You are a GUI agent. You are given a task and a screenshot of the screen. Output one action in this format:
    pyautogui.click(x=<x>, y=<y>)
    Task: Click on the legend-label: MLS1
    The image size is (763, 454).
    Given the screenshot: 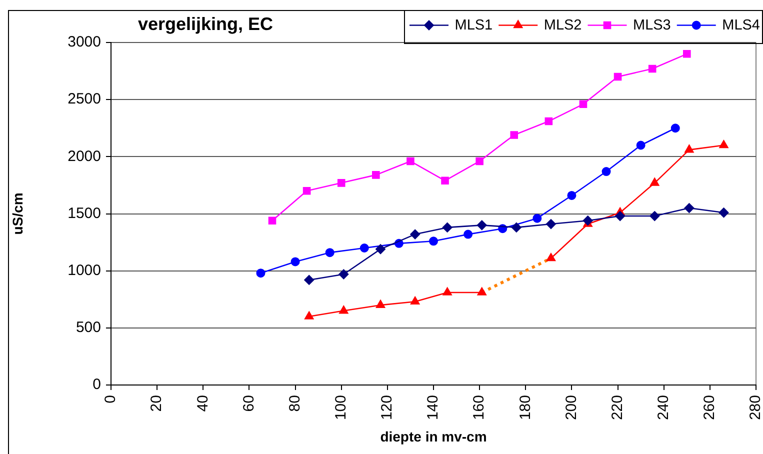 What is the action you would take?
    pyautogui.click(x=473, y=25)
    